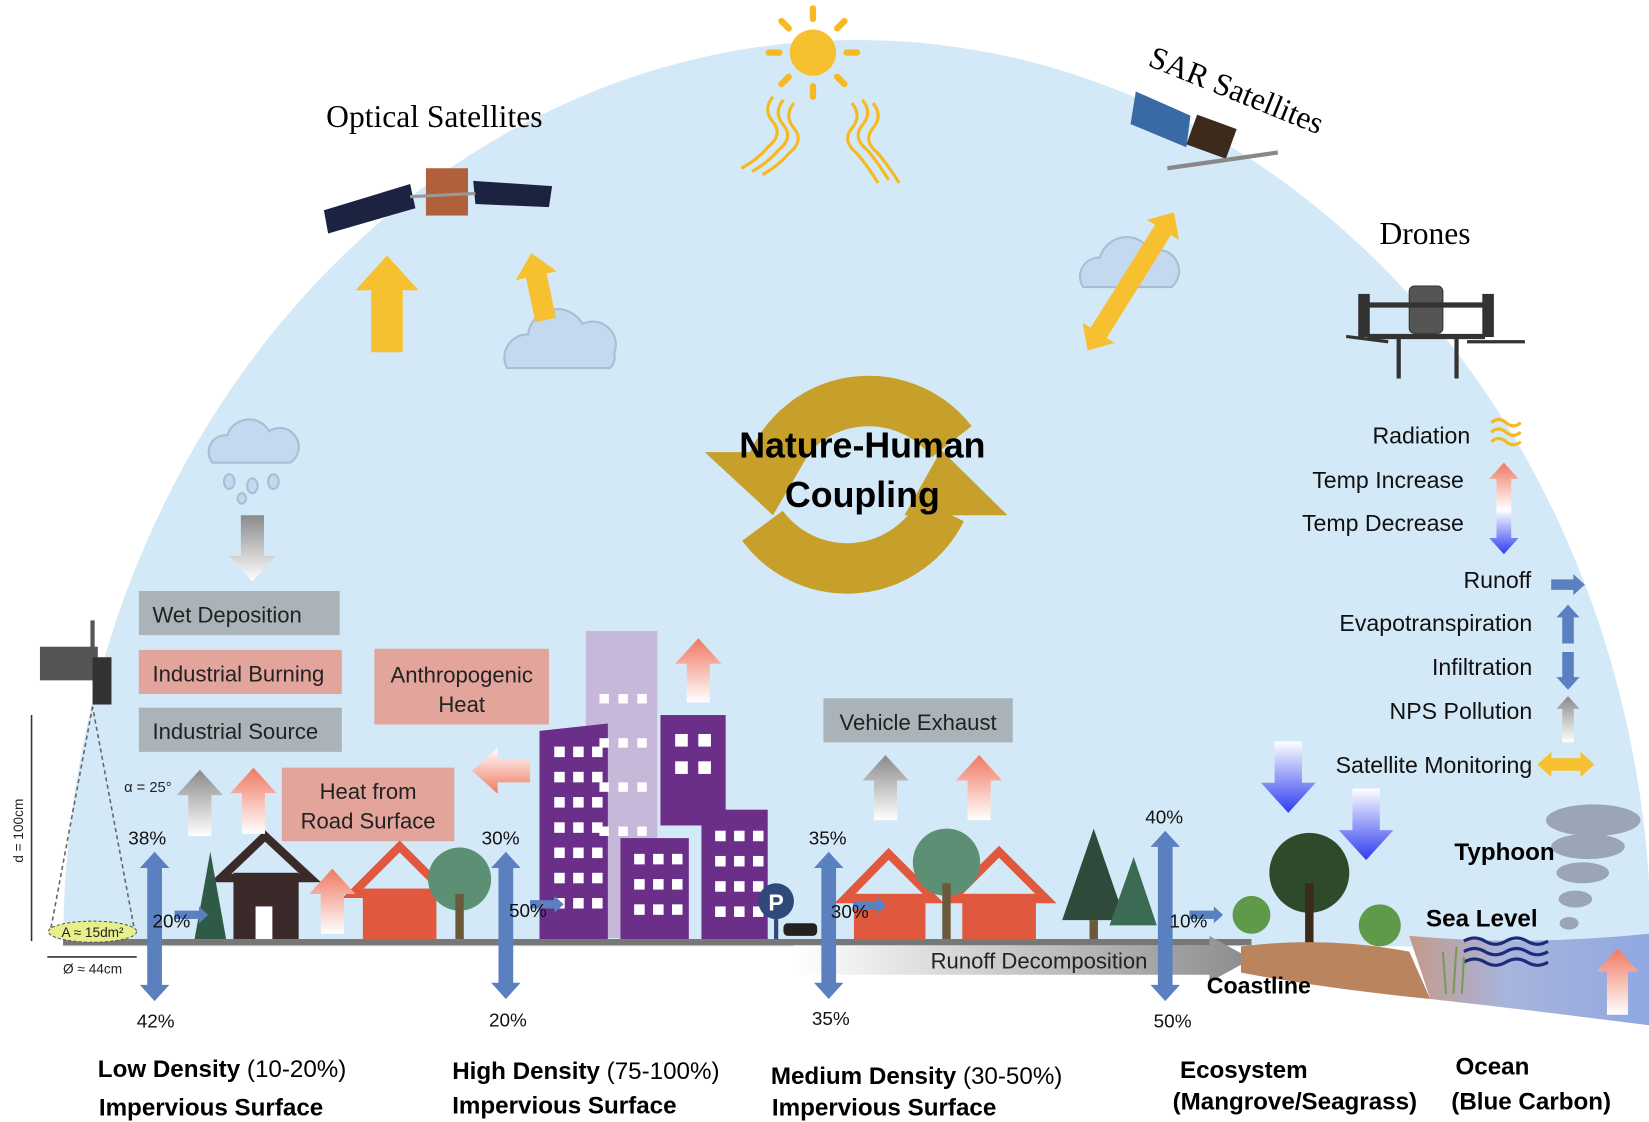 This screenshot has width=1649, height=1122. What do you see at coordinates (694, 370) in the screenshot?
I see `clouds` at bounding box center [694, 370].